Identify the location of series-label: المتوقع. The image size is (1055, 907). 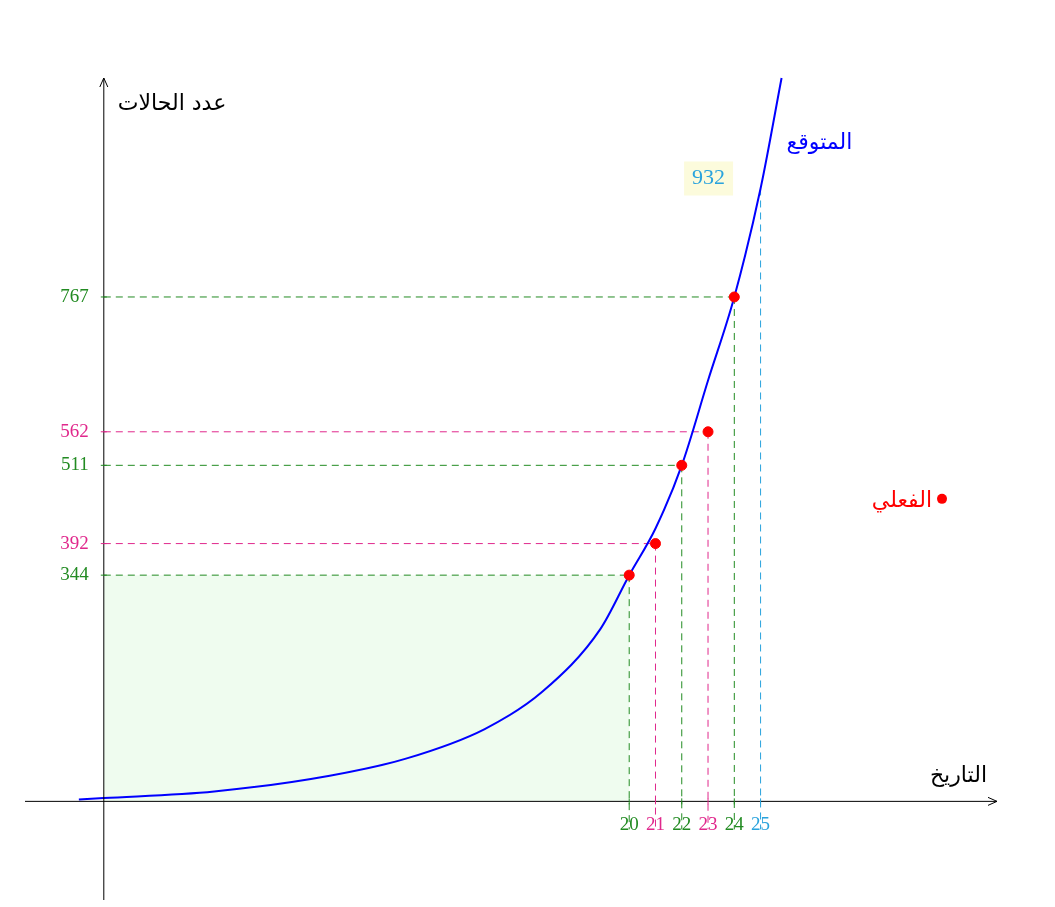
(819, 142).